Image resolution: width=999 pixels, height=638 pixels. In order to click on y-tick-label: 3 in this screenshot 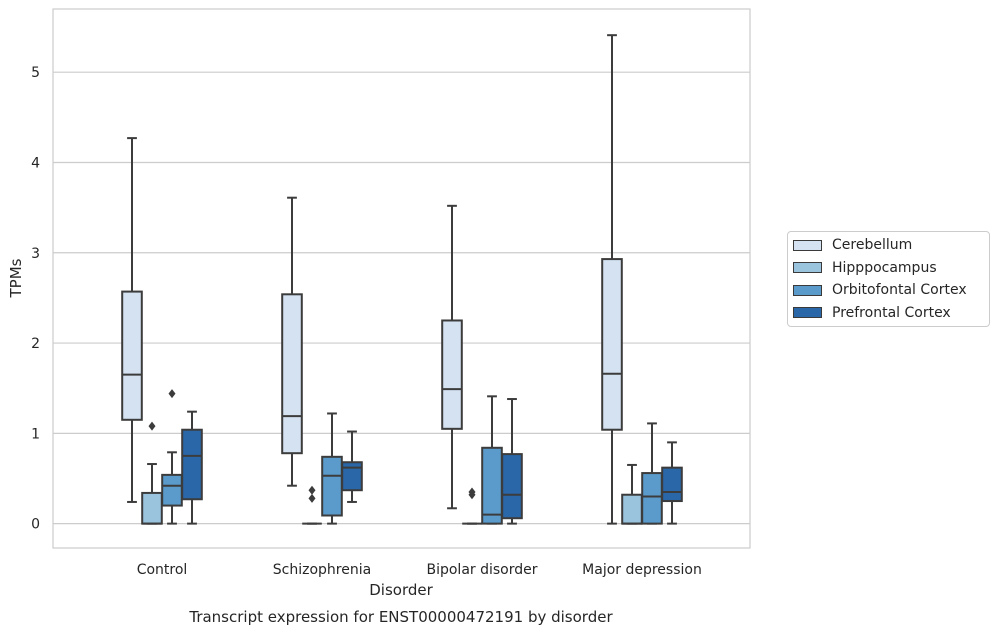, I will do `click(35, 254)`.